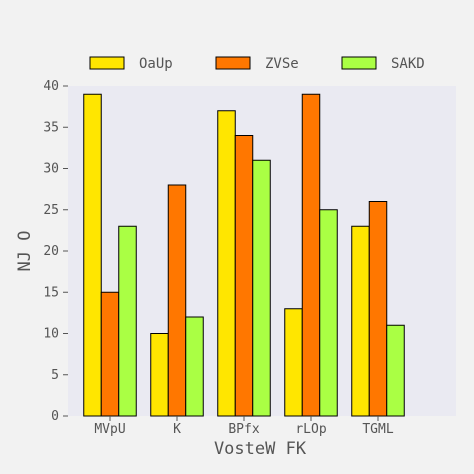 The image size is (474, 474). Describe the element at coordinates (51, 334) in the screenshot. I see `y-tick-label: 10` at that location.